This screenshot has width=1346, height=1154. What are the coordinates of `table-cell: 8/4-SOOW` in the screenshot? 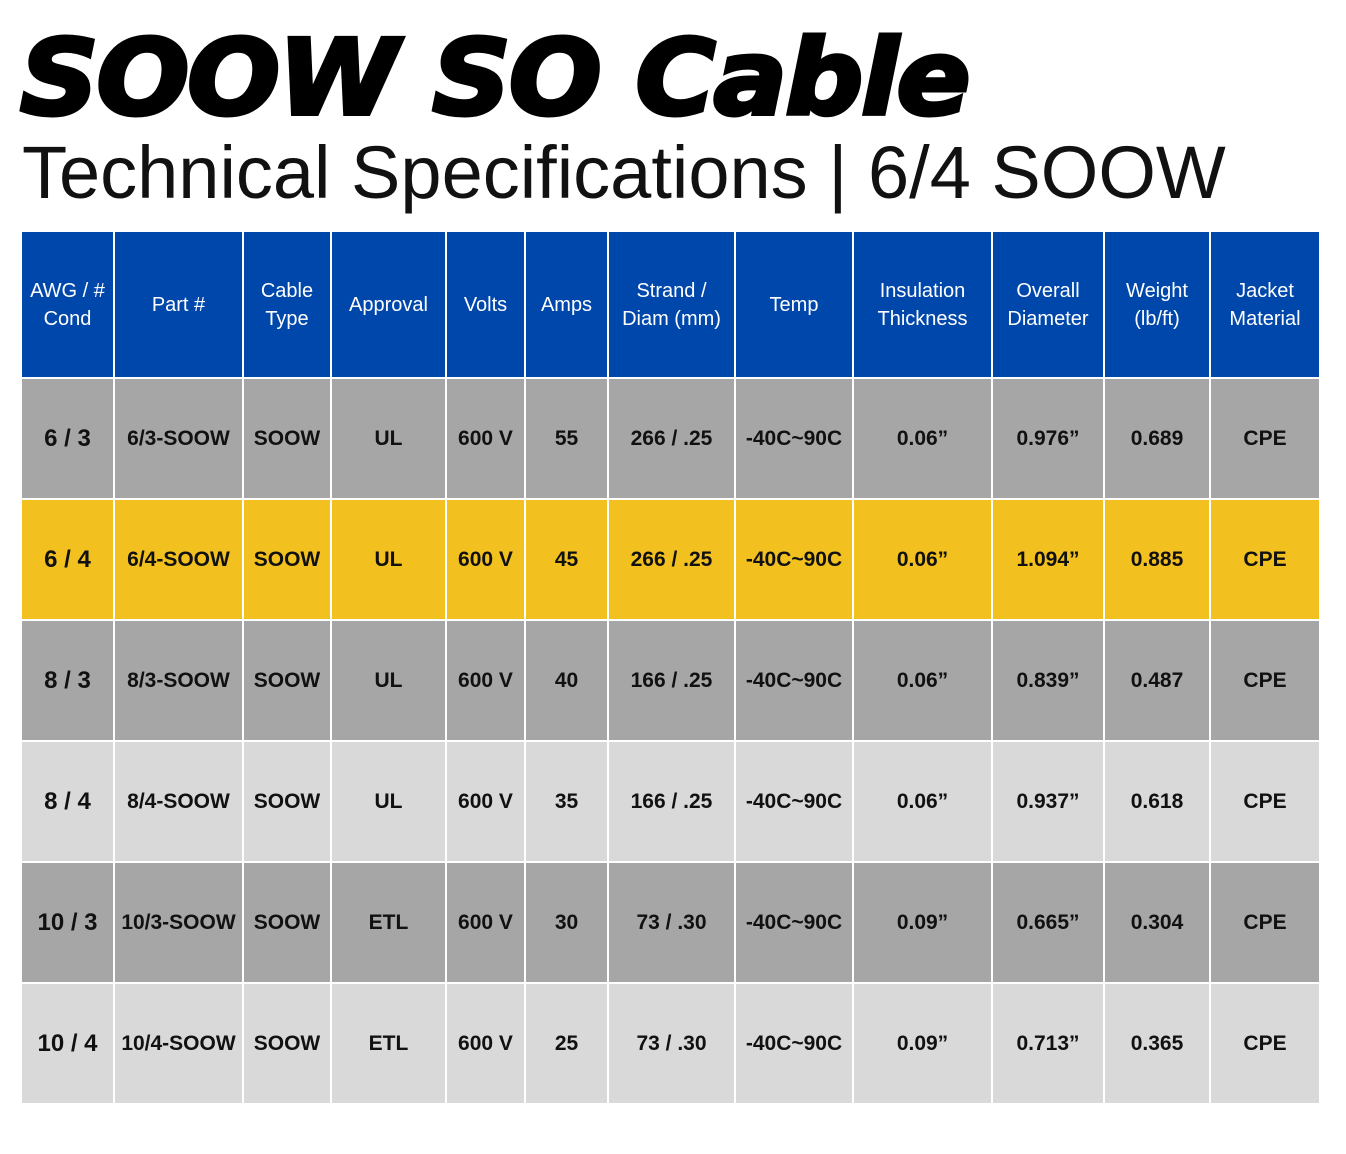 It's located at (178, 801).